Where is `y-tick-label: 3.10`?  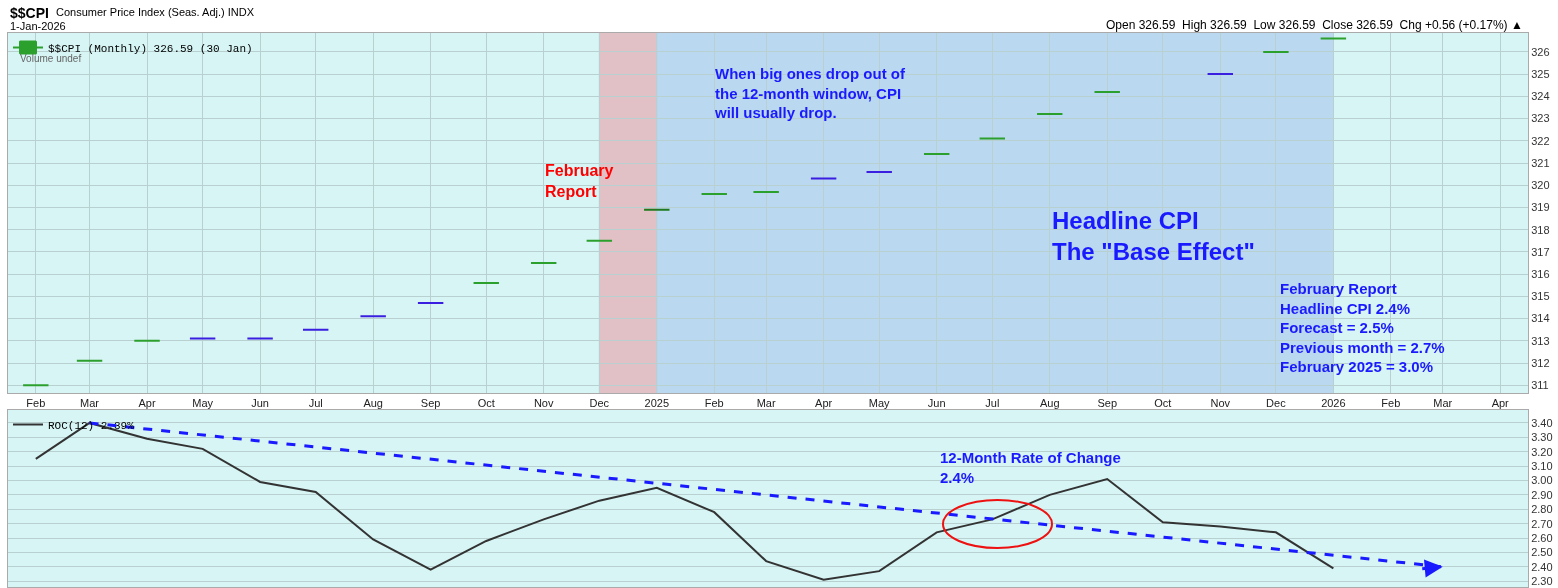 y-tick-label: 3.10 is located at coordinates (1542, 465).